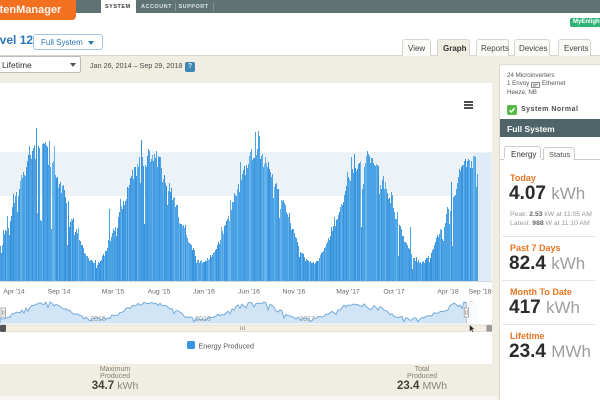  What do you see at coordinates (480, 292) in the screenshot?
I see `svg-text: Sep '18` at bounding box center [480, 292].